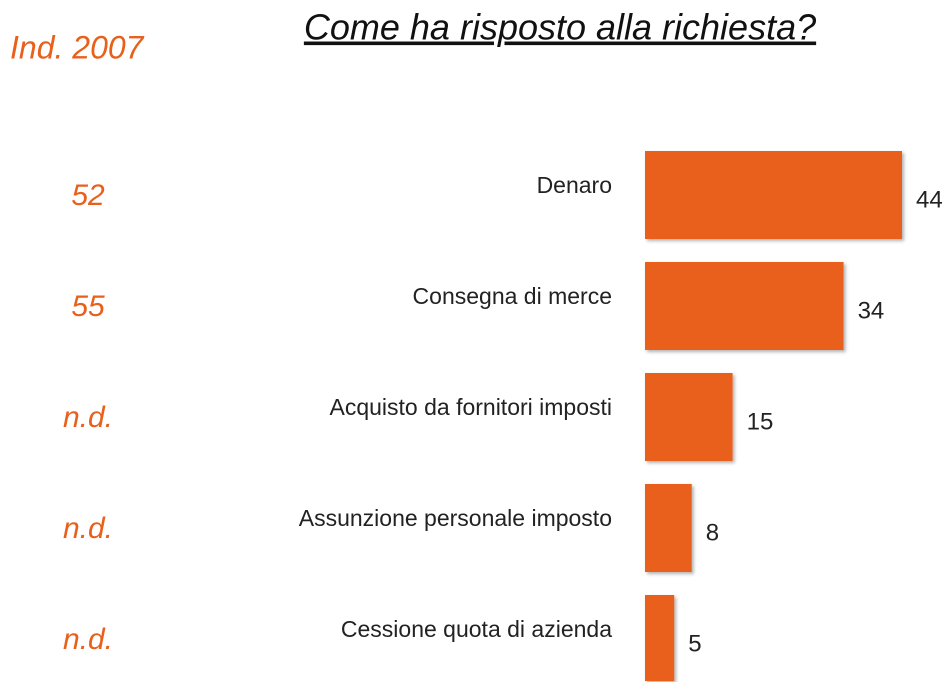 This screenshot has width=951, height=682. I want to click on comparison-label: Ind. 2007, so click(77, 47).